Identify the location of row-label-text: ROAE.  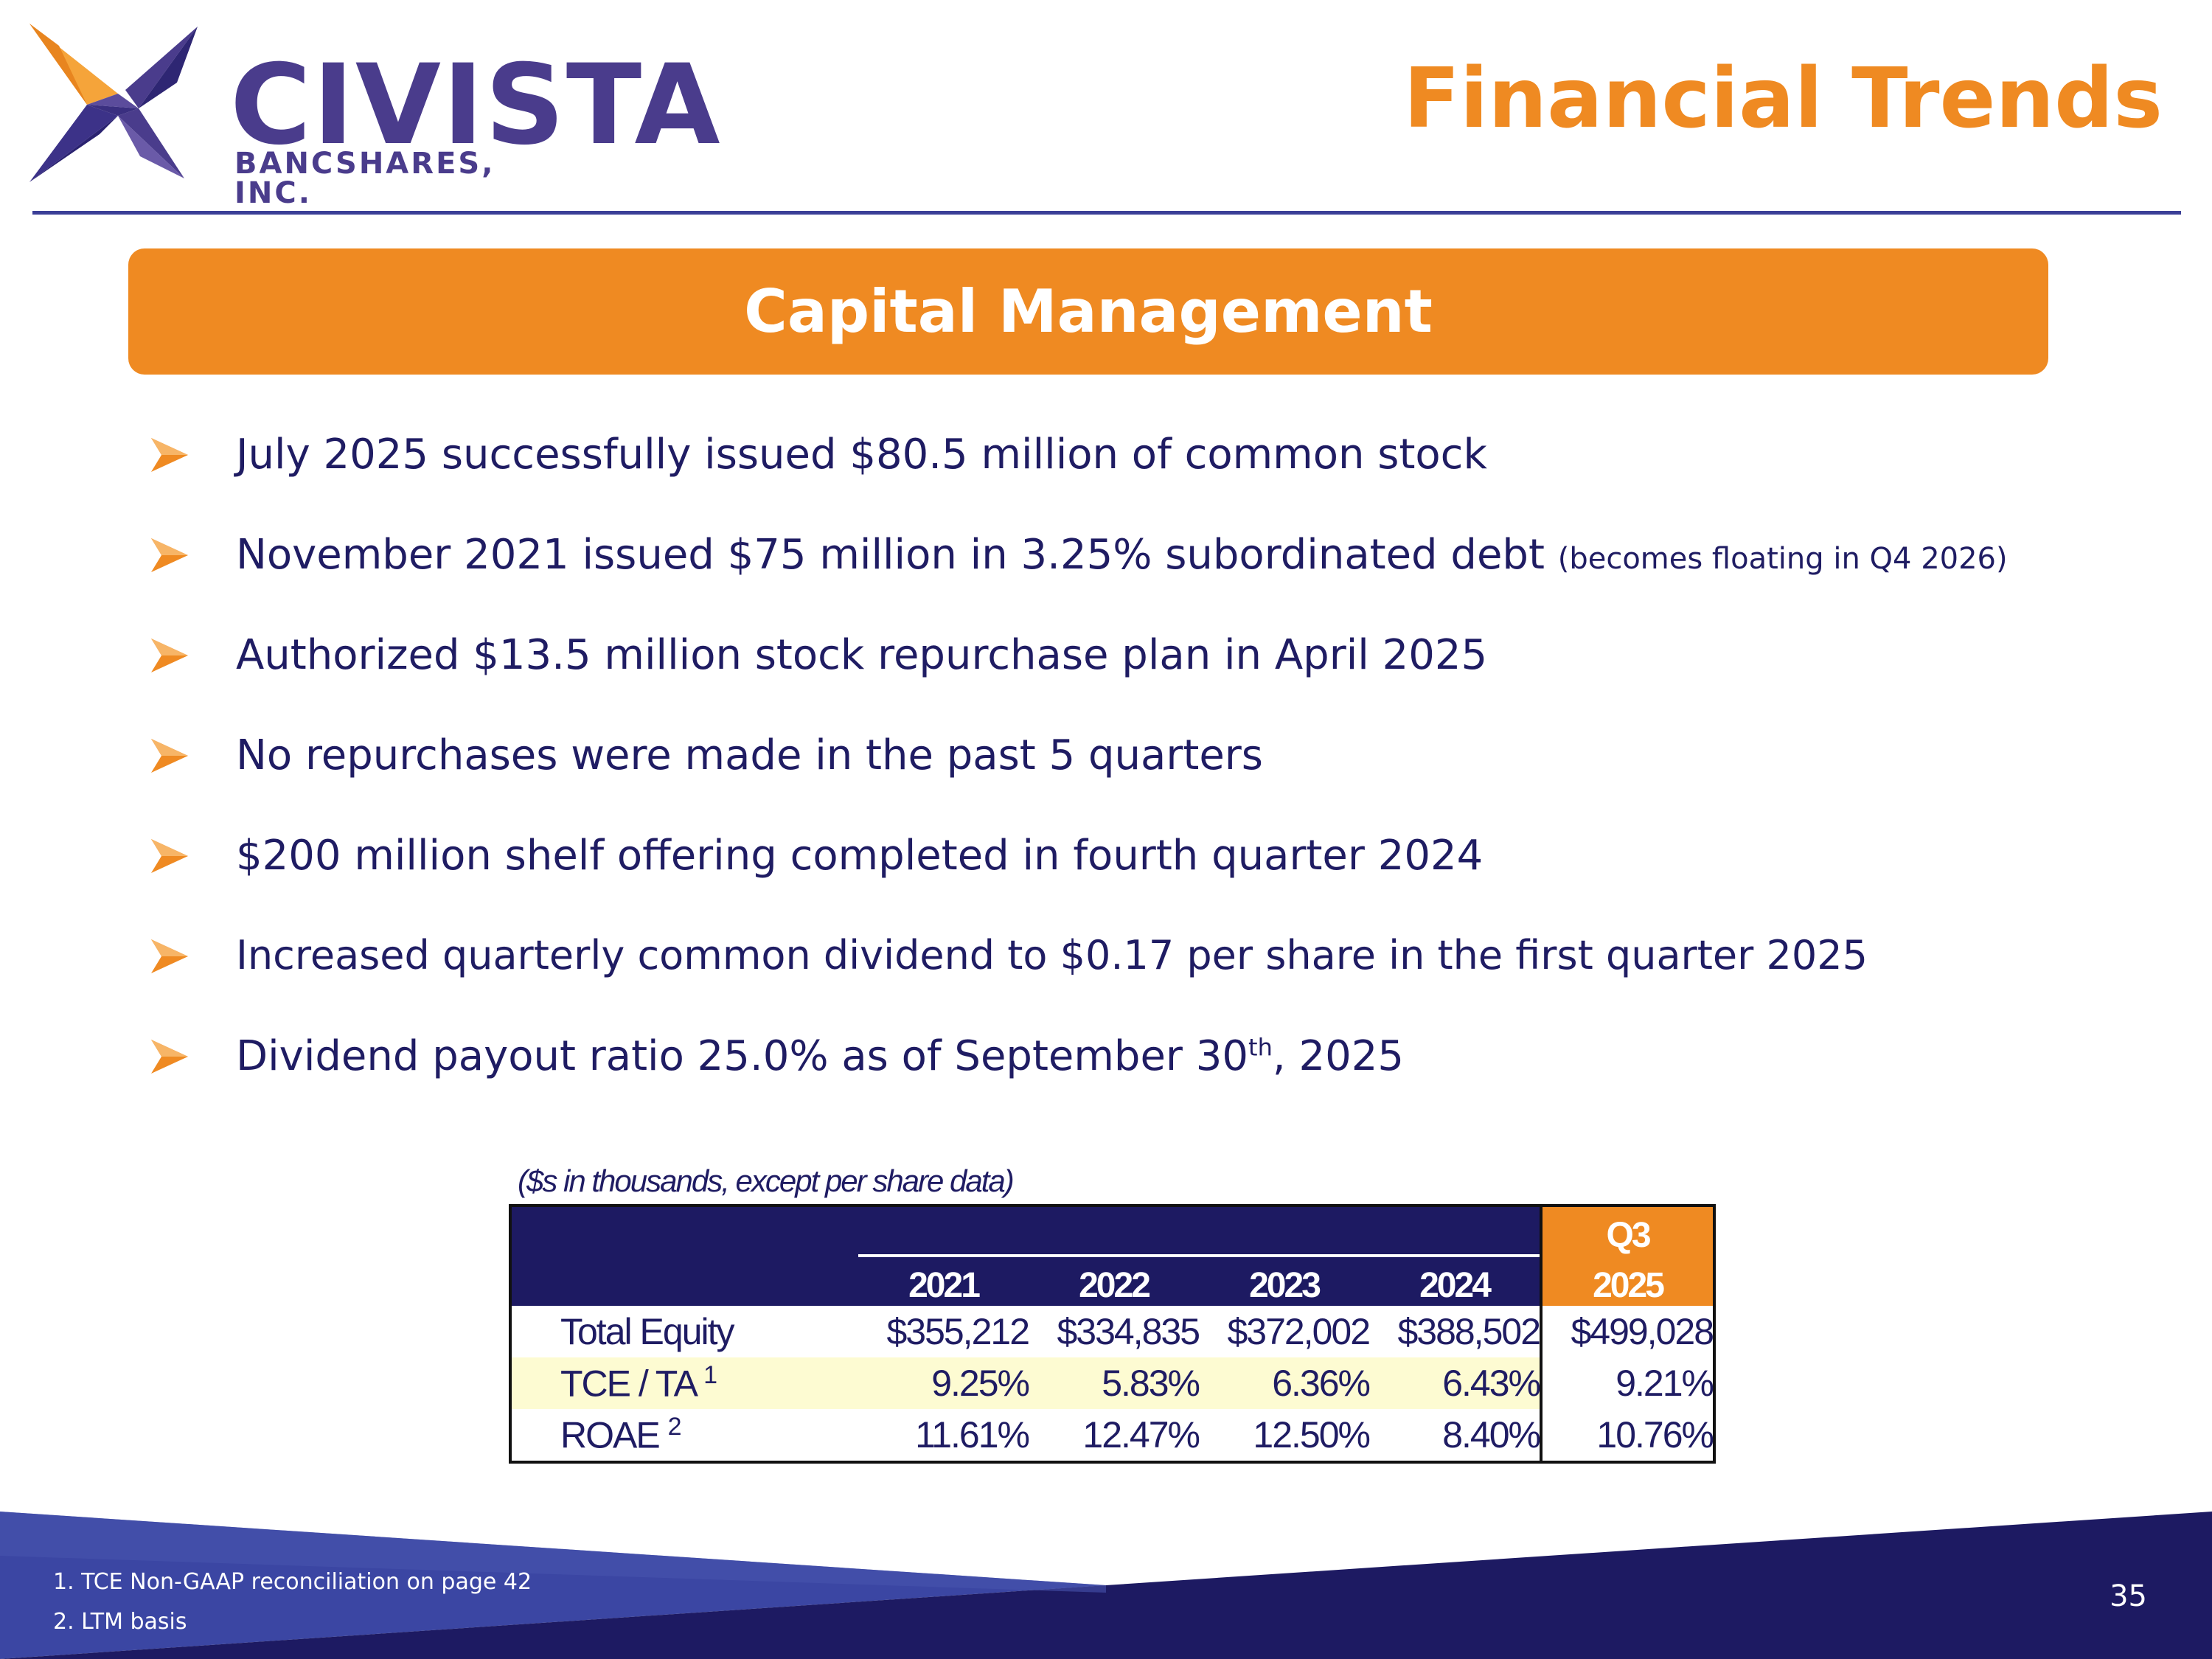
(610, 1435).